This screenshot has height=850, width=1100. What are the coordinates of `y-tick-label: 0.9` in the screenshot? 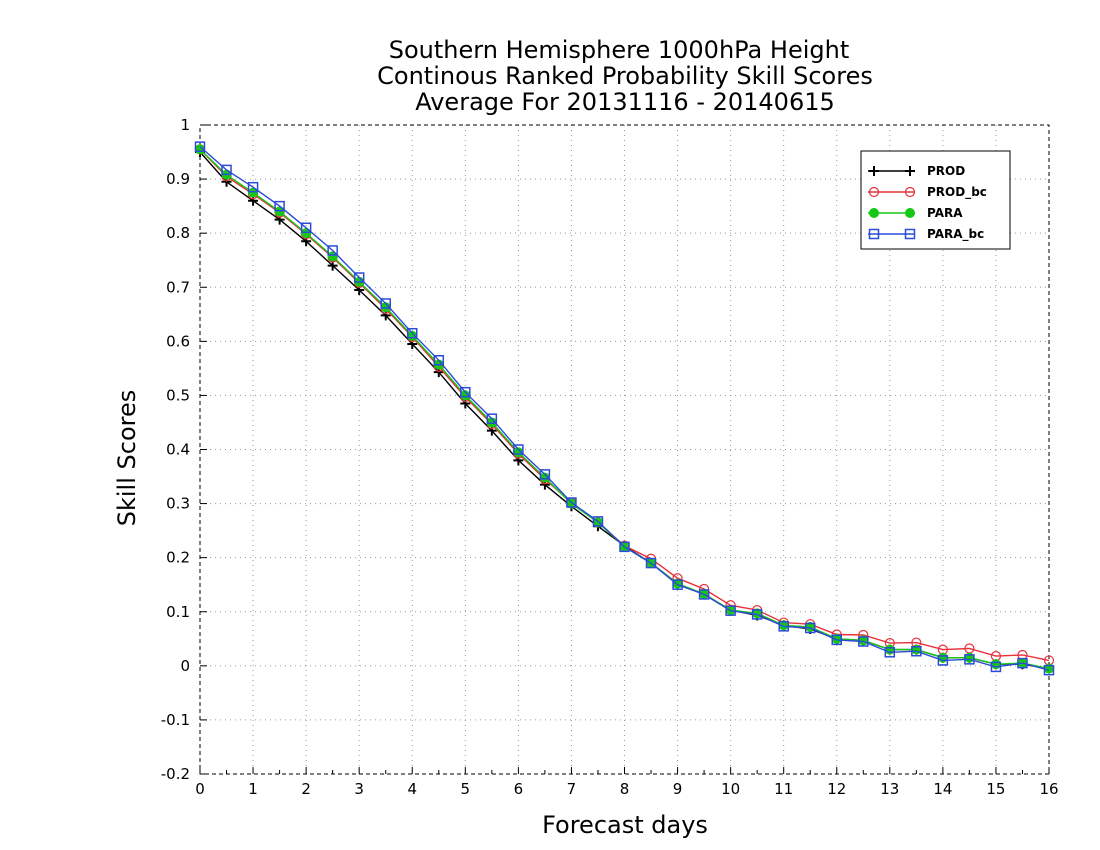 It's located at (178, 179).